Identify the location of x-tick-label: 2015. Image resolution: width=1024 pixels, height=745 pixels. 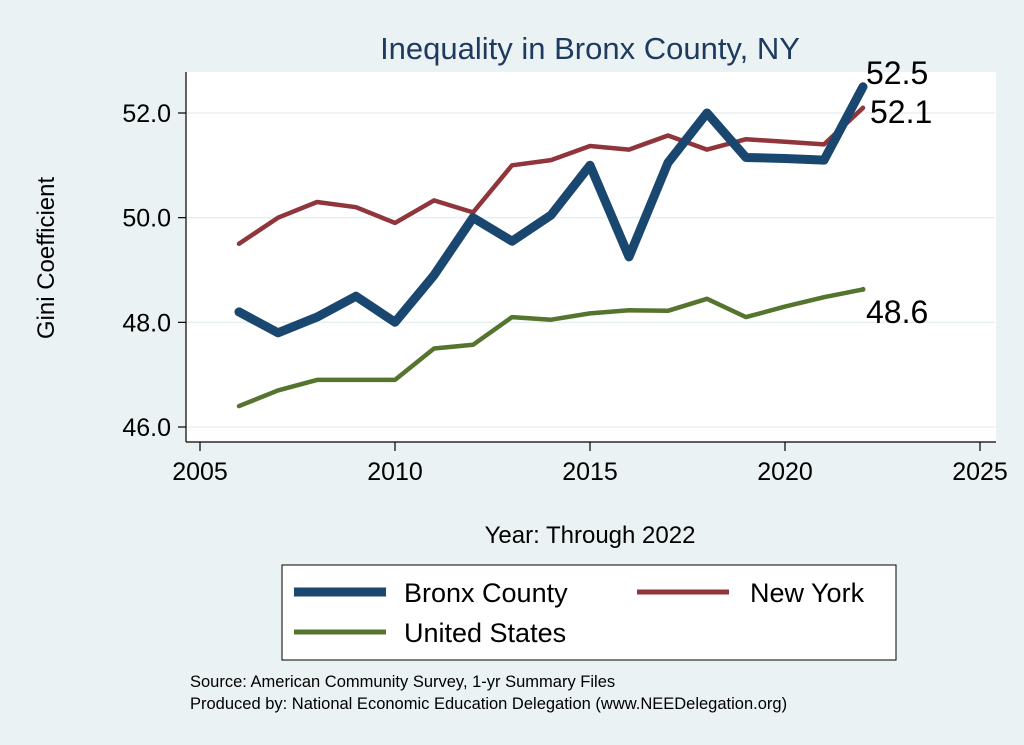
(590, 472).